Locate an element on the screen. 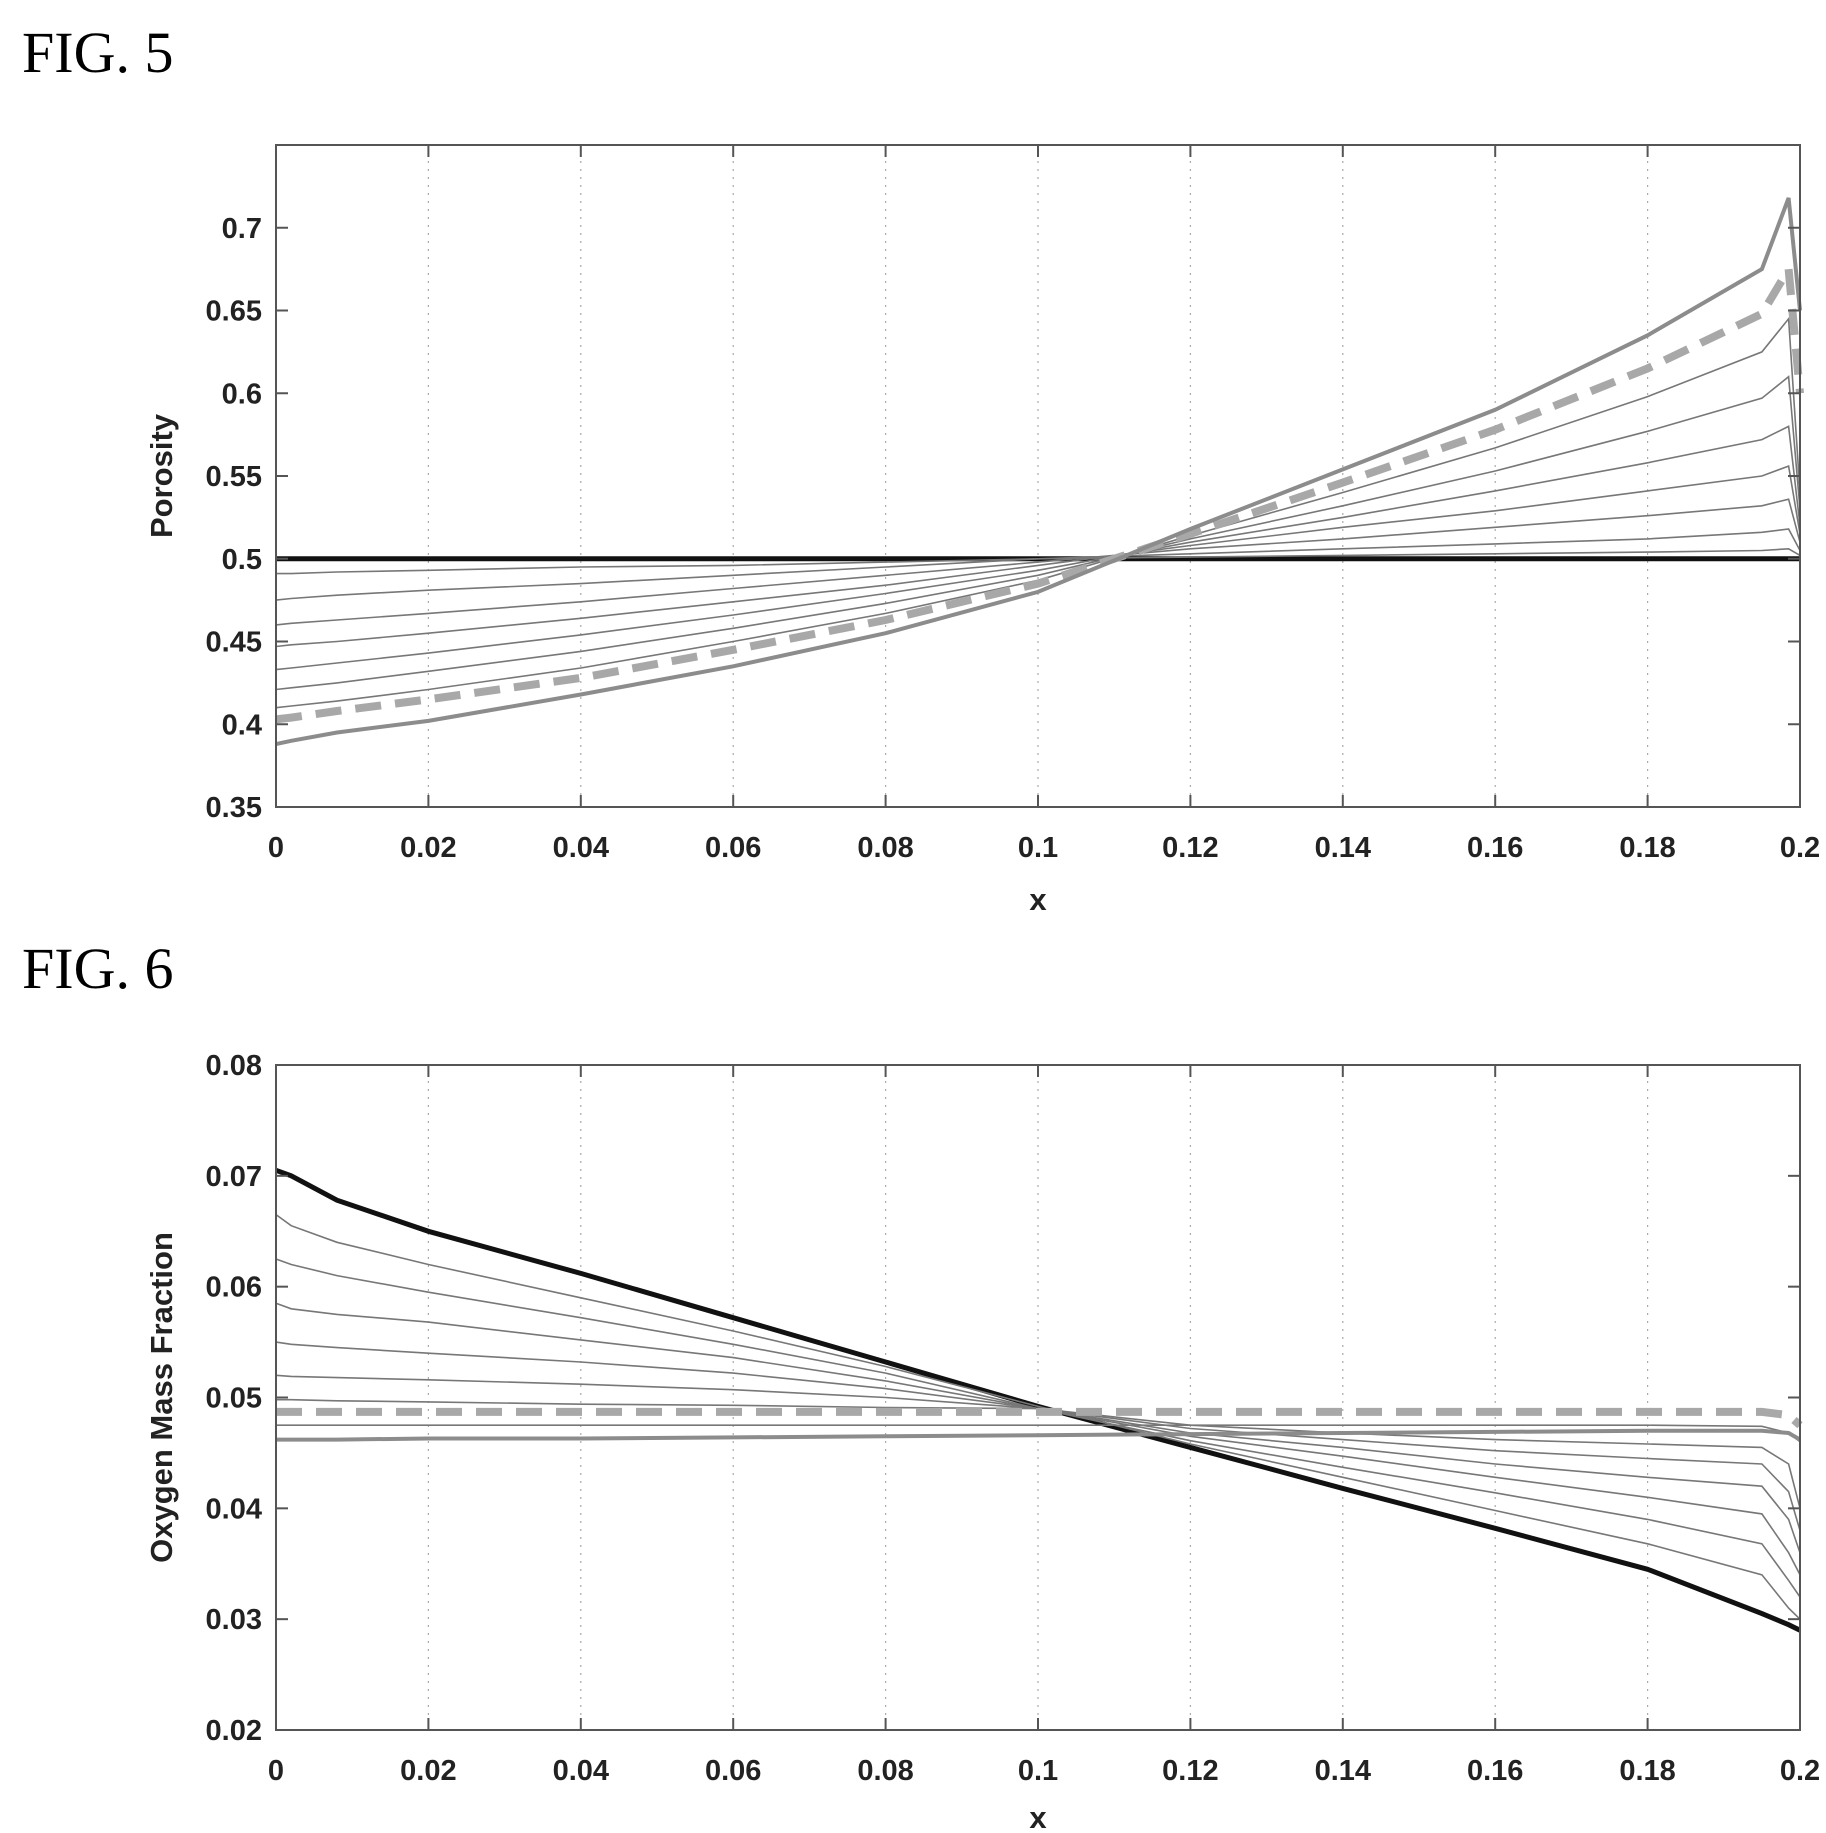 The height and width of the screenshot is (1833, 1826). fig5-label: FIG. 5 is located at coordinates (97, 52).